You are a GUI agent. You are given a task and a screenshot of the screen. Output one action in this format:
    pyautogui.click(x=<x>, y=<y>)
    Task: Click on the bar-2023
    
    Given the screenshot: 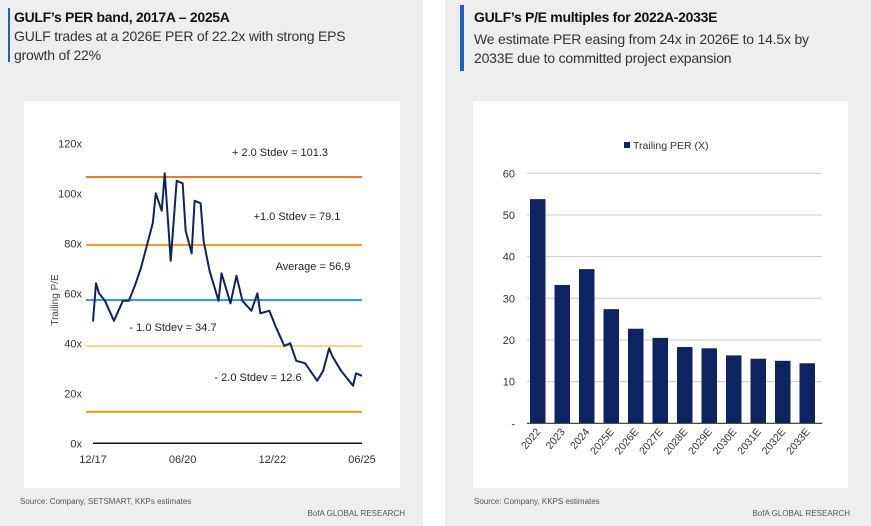 What is the action you would take?
    pyautogui.click(x=562, y=354)
    